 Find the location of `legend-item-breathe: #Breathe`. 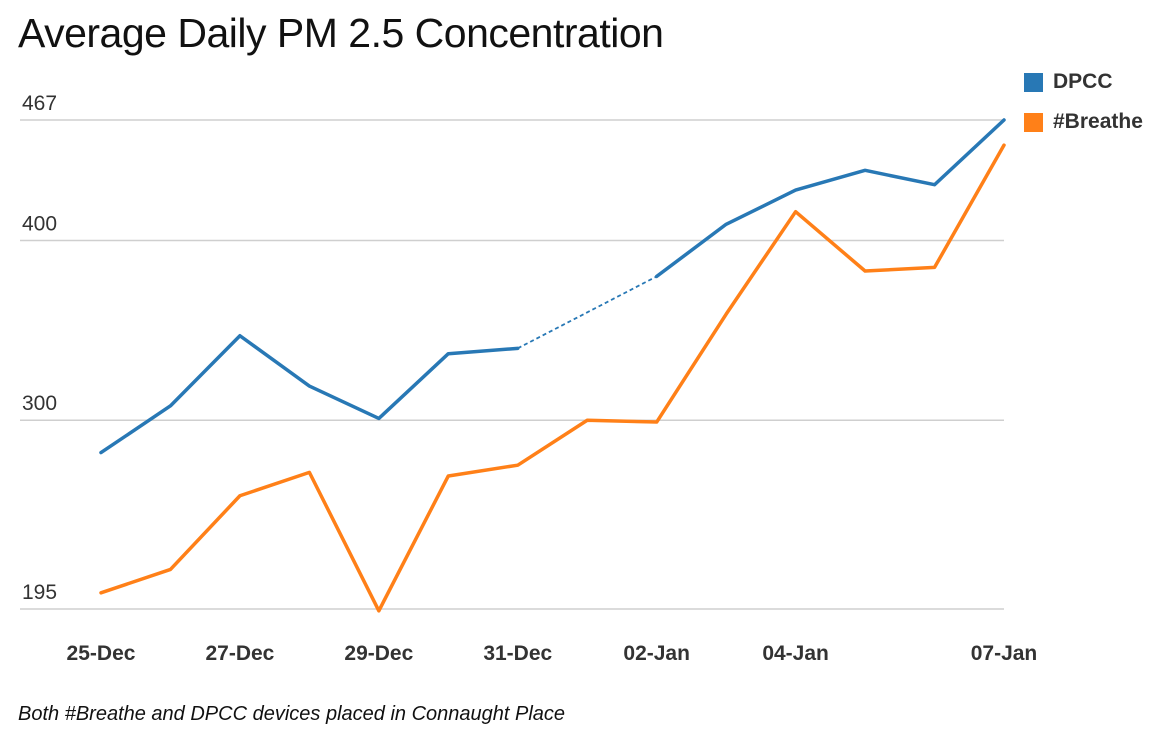

legend-item-breathe: #Breathe is located at coordinates (1083, 122).